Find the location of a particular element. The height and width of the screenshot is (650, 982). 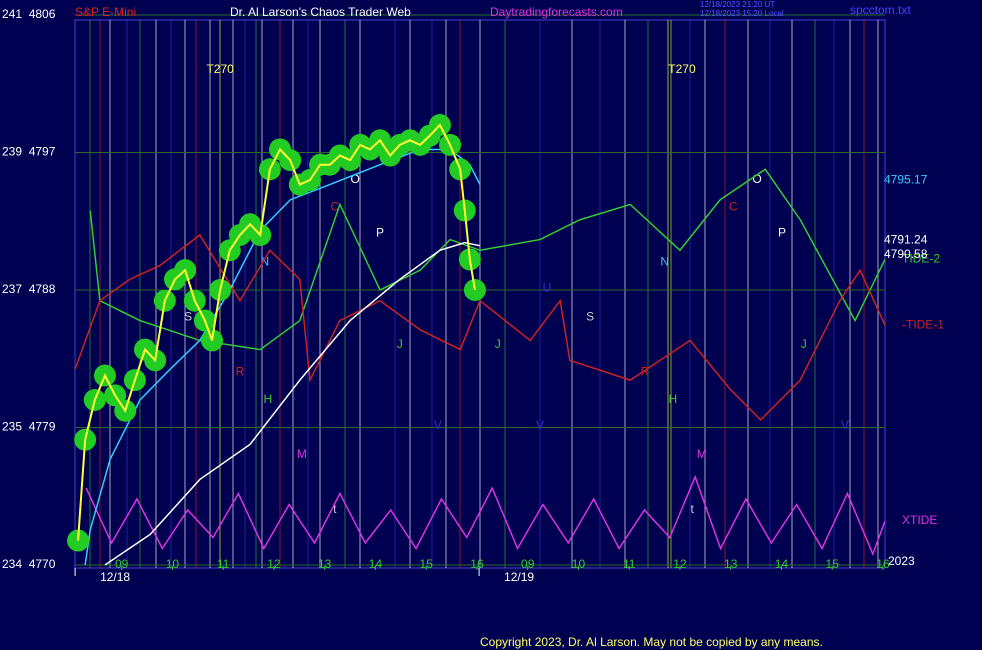

y-tick-label: 239 4797 is located at coordinates (29, 152).